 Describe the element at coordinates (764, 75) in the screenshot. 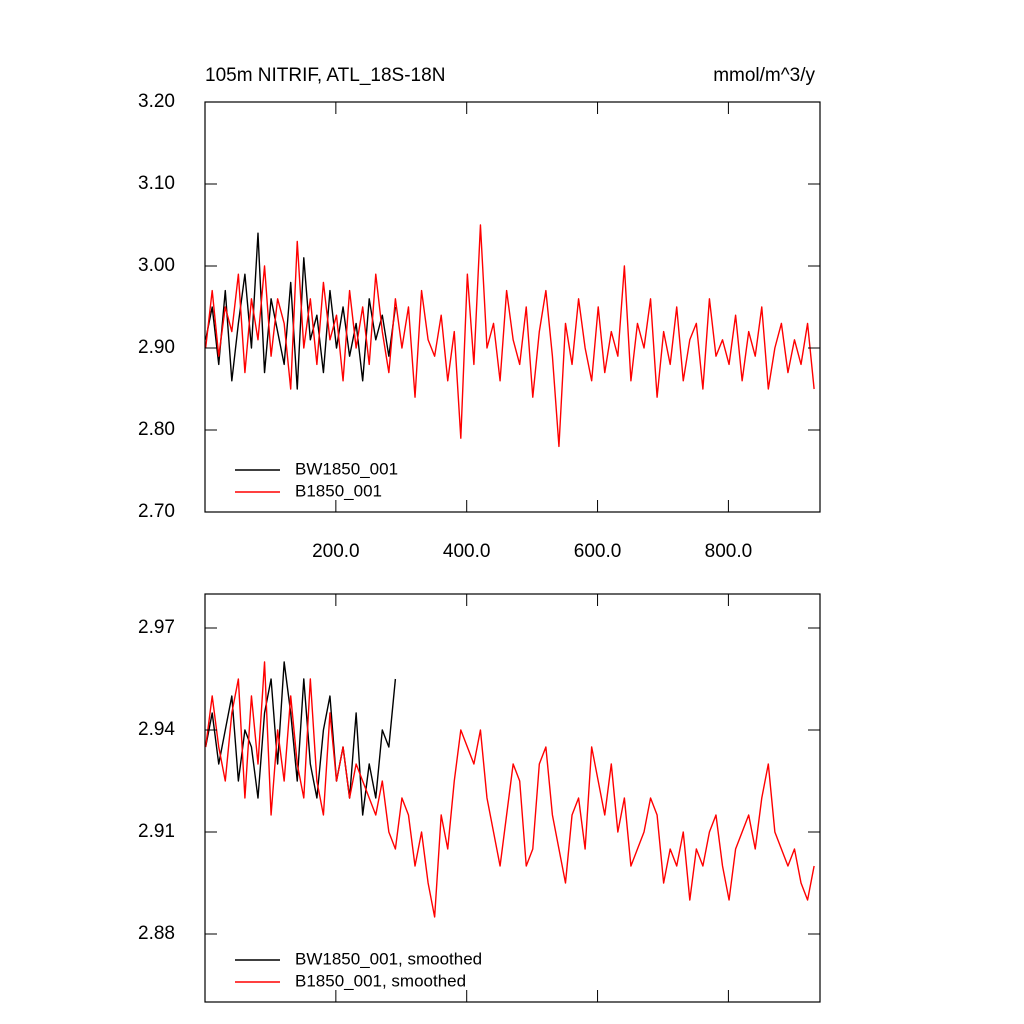

I see `units-label: mmol/m^3/y` at that location.